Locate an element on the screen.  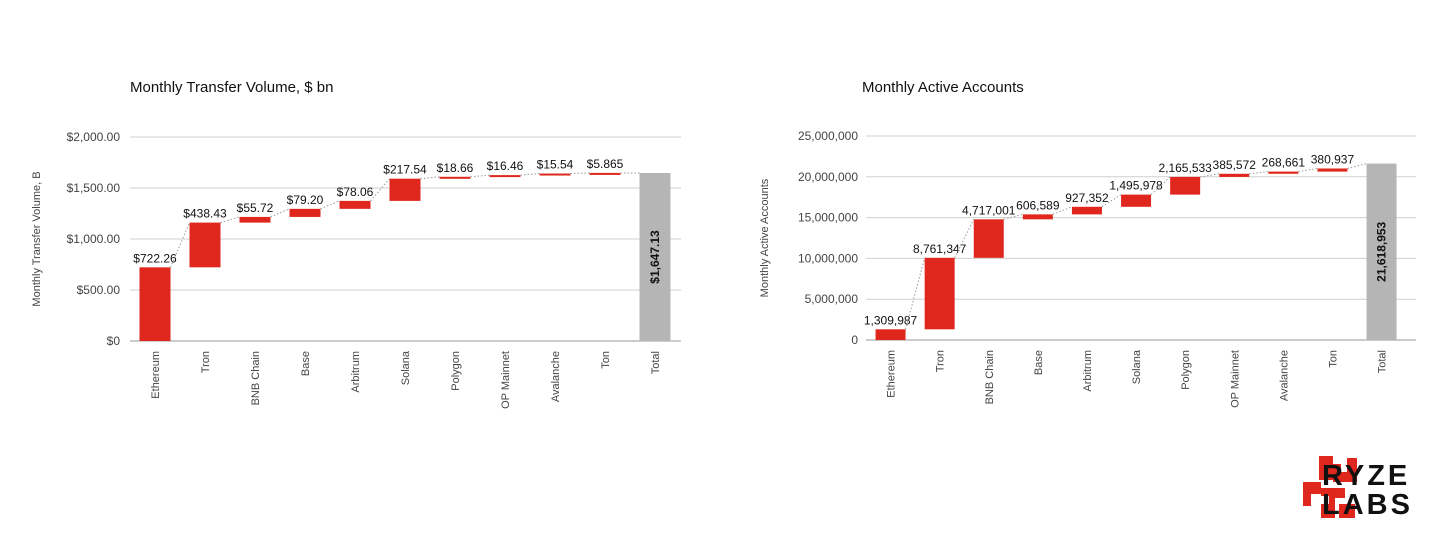
data-label: $15.54 is located at coordinates (555, 165).